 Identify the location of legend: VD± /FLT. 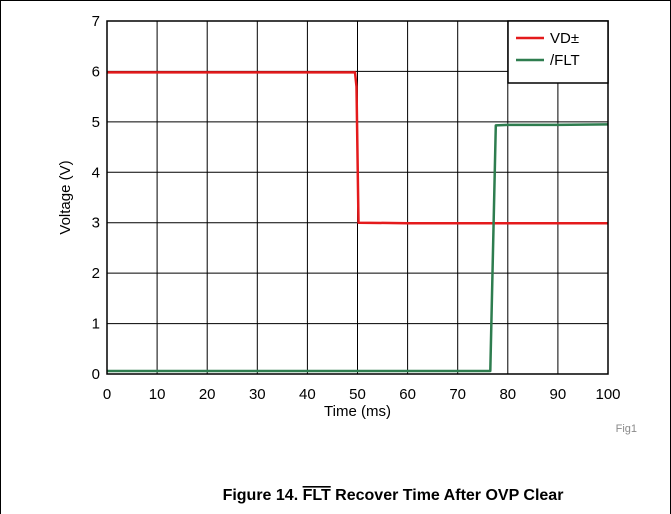
(558, 52).